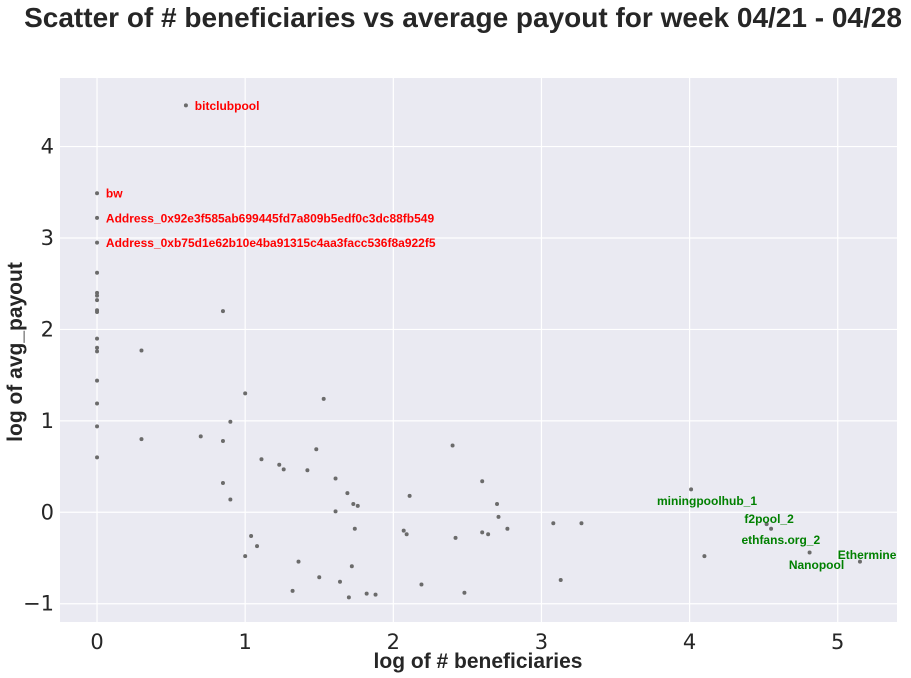 The height and width of the screenshot is (678, 911). What do you see at coordinates (15, 352) in the screenshot?
I see `y-axis-label: log of avg_payout` at bounding box center [15, 352].